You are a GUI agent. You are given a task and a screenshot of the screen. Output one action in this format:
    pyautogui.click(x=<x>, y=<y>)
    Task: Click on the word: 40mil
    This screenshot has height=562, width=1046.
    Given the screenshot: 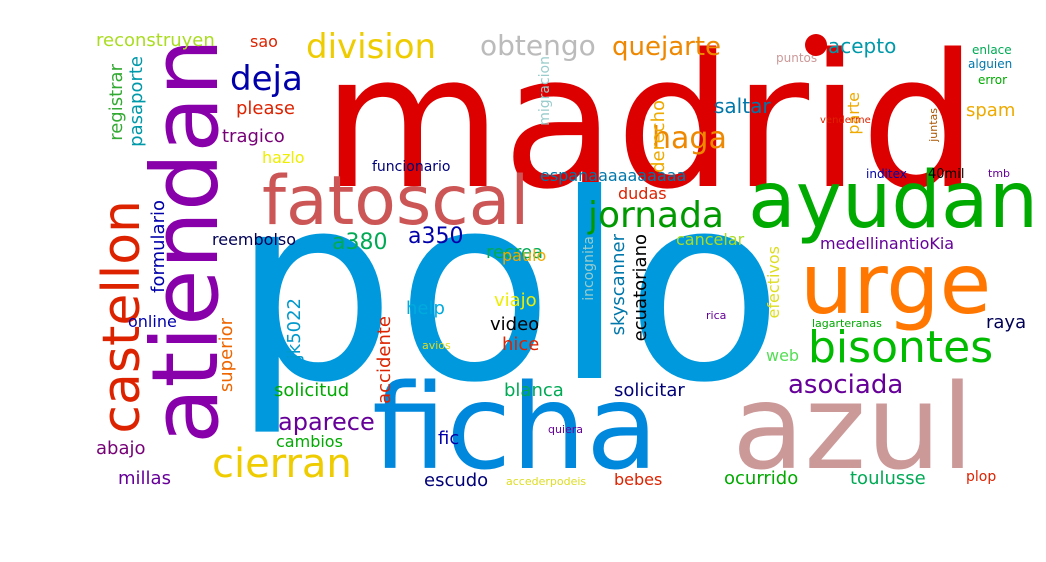 What is the action you would take?
    pyautogui.click(x=946, y=174)
    